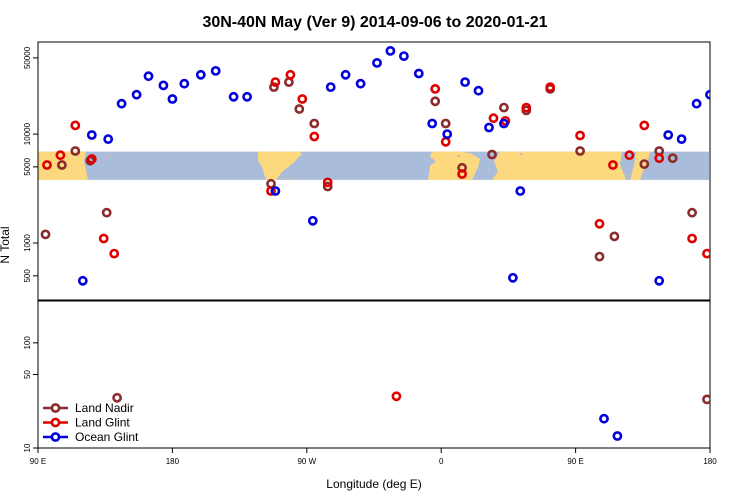  I want to click on upper-y-axis: 500 1000 5000 10000 50000, so click(30, 164).